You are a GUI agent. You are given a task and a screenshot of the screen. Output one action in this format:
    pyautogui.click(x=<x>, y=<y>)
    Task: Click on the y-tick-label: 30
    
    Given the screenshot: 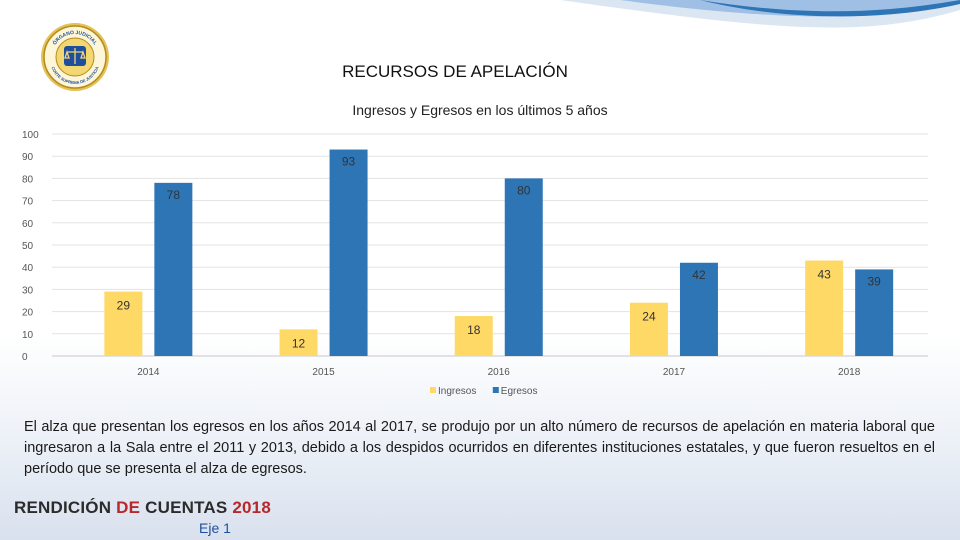 What is the action you would take?
    pyautogui.click(x=28, y=290)
    